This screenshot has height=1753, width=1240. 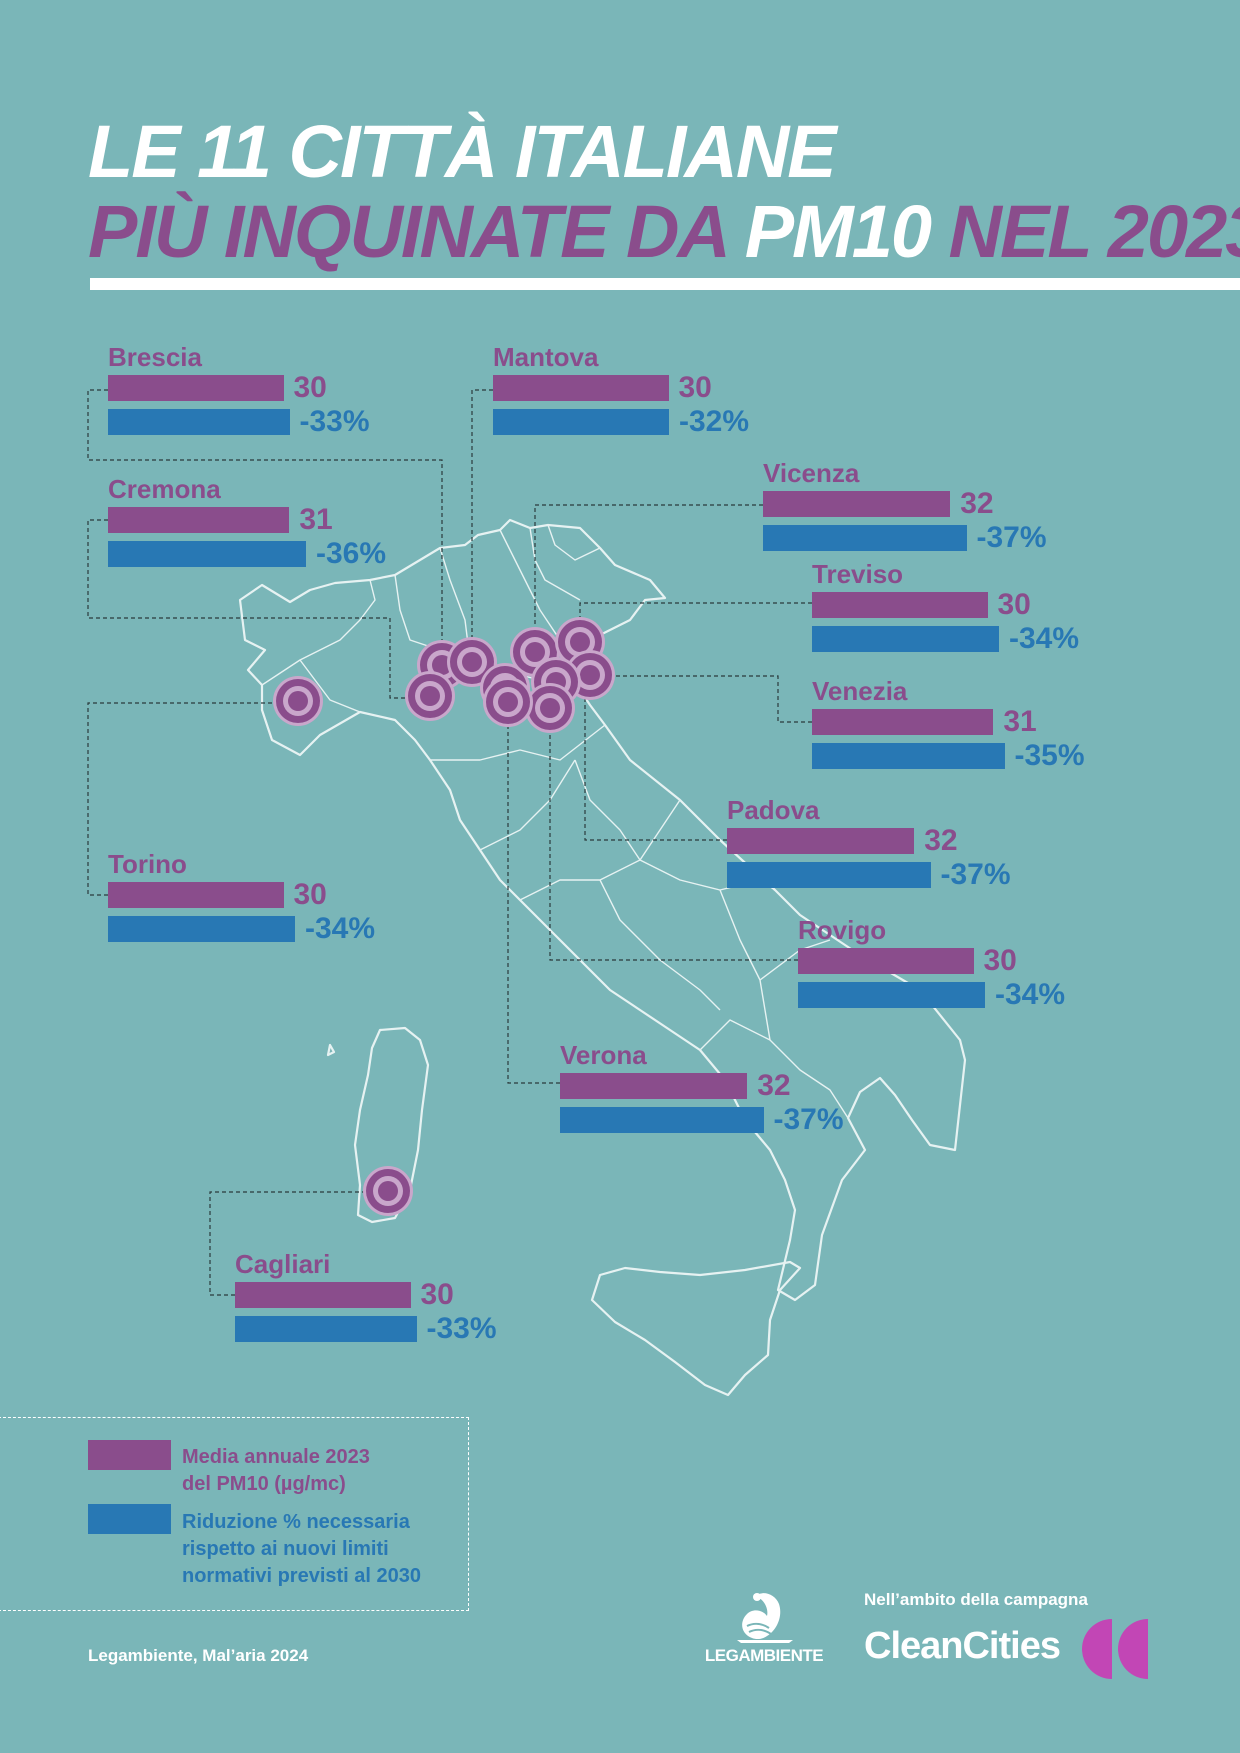 I want to click on city-label: Brescia, so click(x=155, y=357).